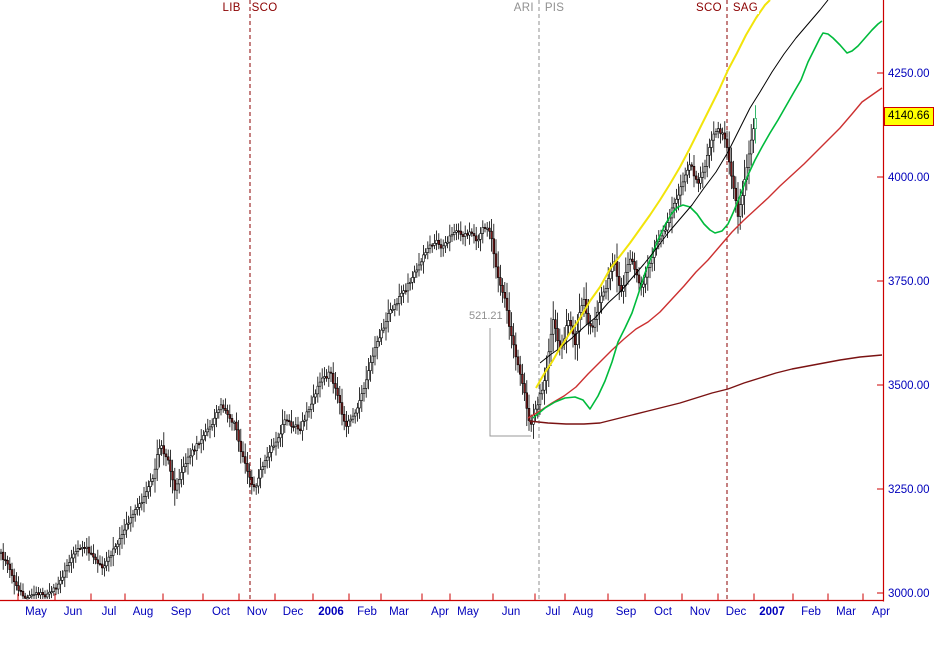 This screenshot has width=945, height=661. I want to click on zodiac-left-label: SCO, so click(708, 8).